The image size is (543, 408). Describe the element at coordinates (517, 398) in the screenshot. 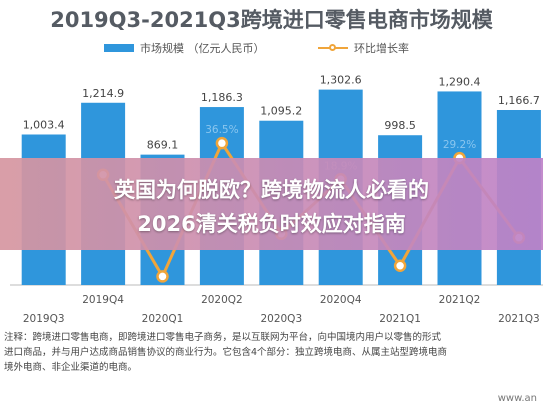

I see `watermark-text: www.an` at that location.